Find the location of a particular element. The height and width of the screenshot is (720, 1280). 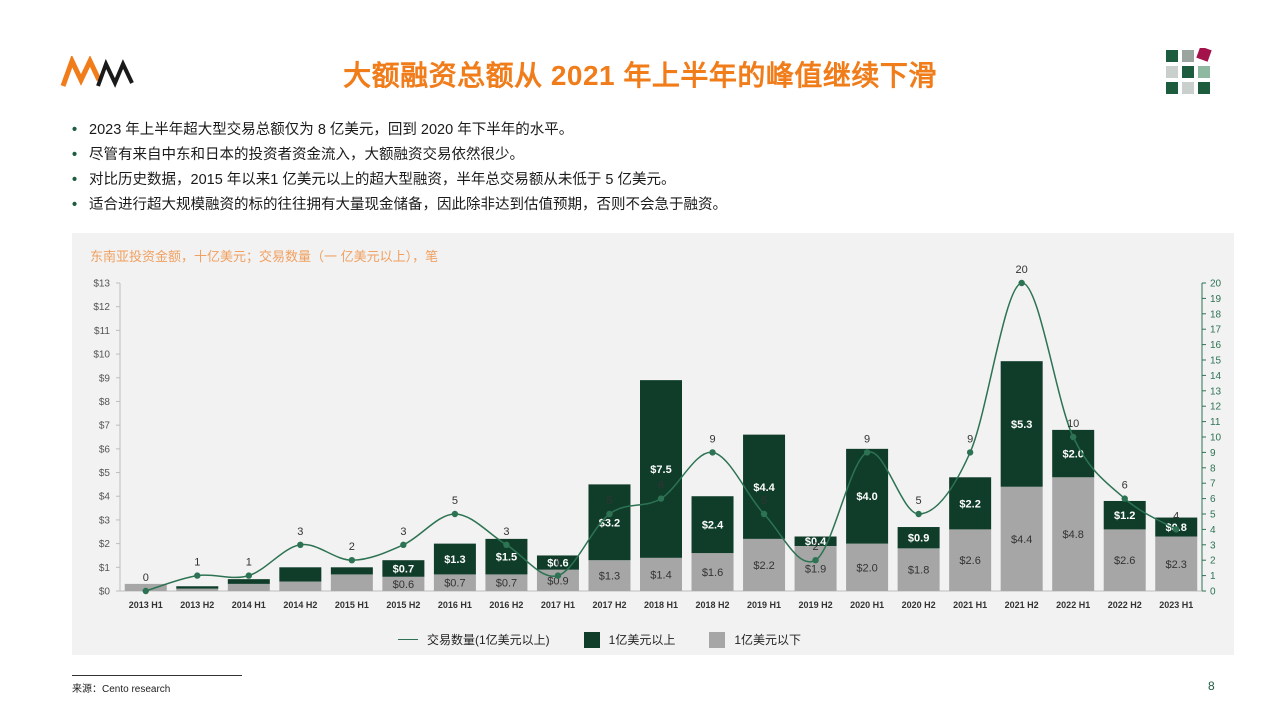

x-tick-label: 2019 H1 is located at coordinates (764, 605).